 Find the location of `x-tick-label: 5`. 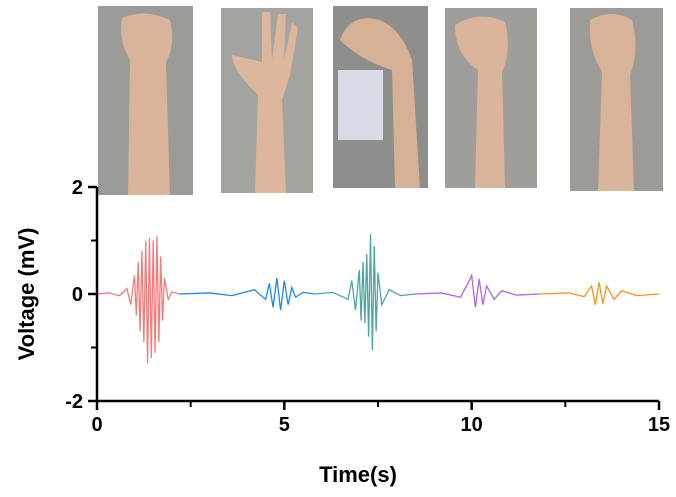

x-tick-label: 5 is located at coordinates (284, 425).